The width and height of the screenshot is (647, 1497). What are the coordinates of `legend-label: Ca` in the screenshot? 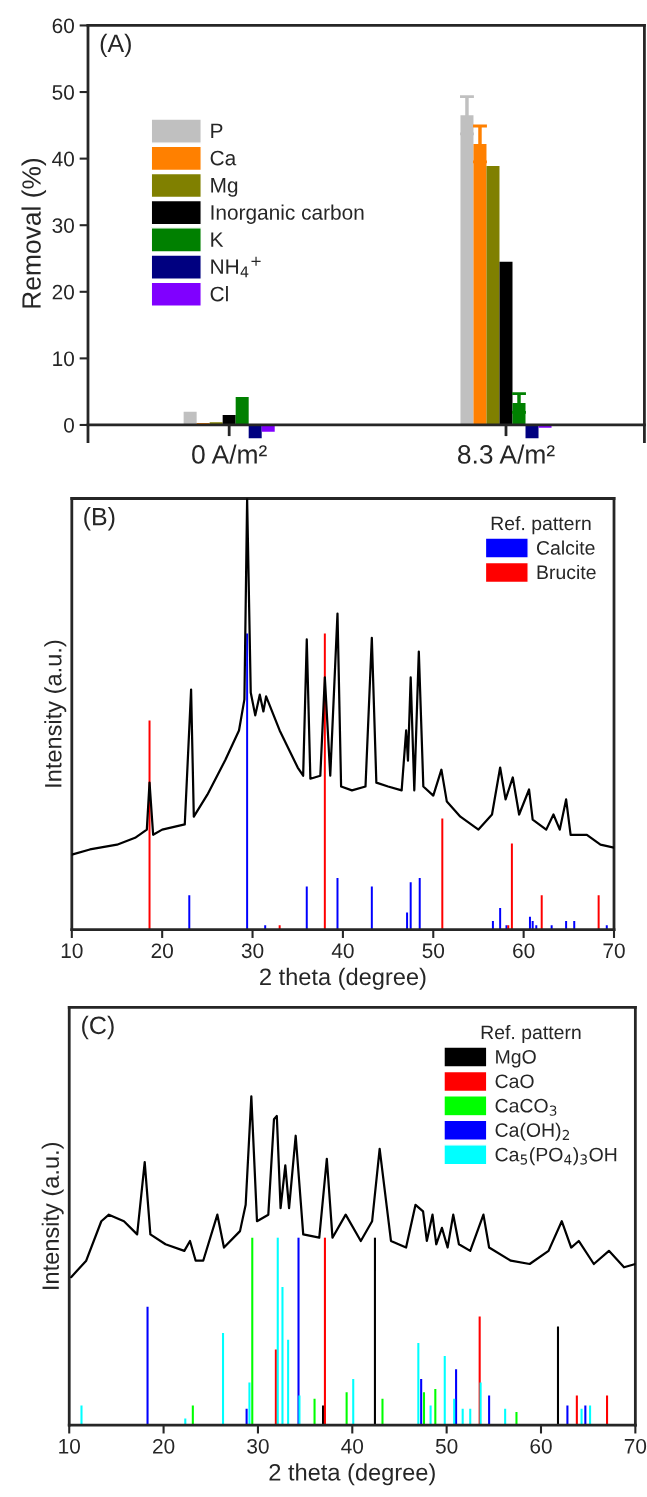 It's located at (223, 158).